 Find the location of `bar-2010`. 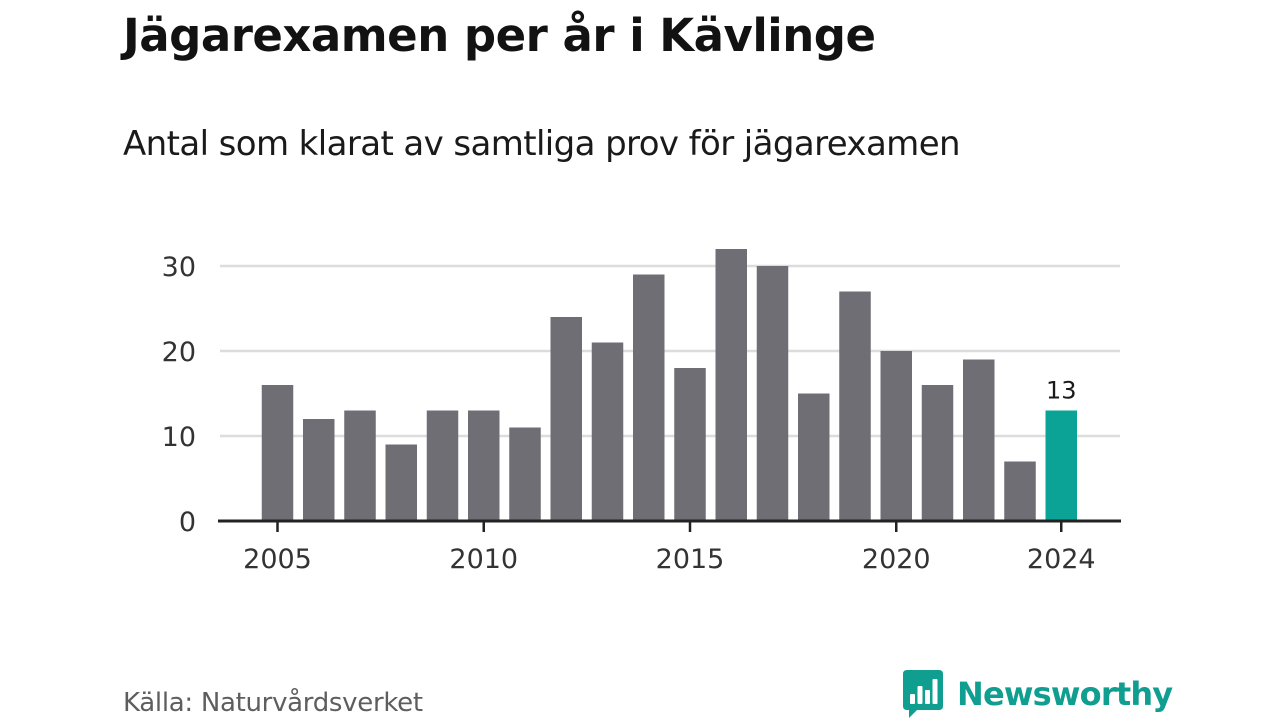

bar-2010 is located at coordinates (484, 465).